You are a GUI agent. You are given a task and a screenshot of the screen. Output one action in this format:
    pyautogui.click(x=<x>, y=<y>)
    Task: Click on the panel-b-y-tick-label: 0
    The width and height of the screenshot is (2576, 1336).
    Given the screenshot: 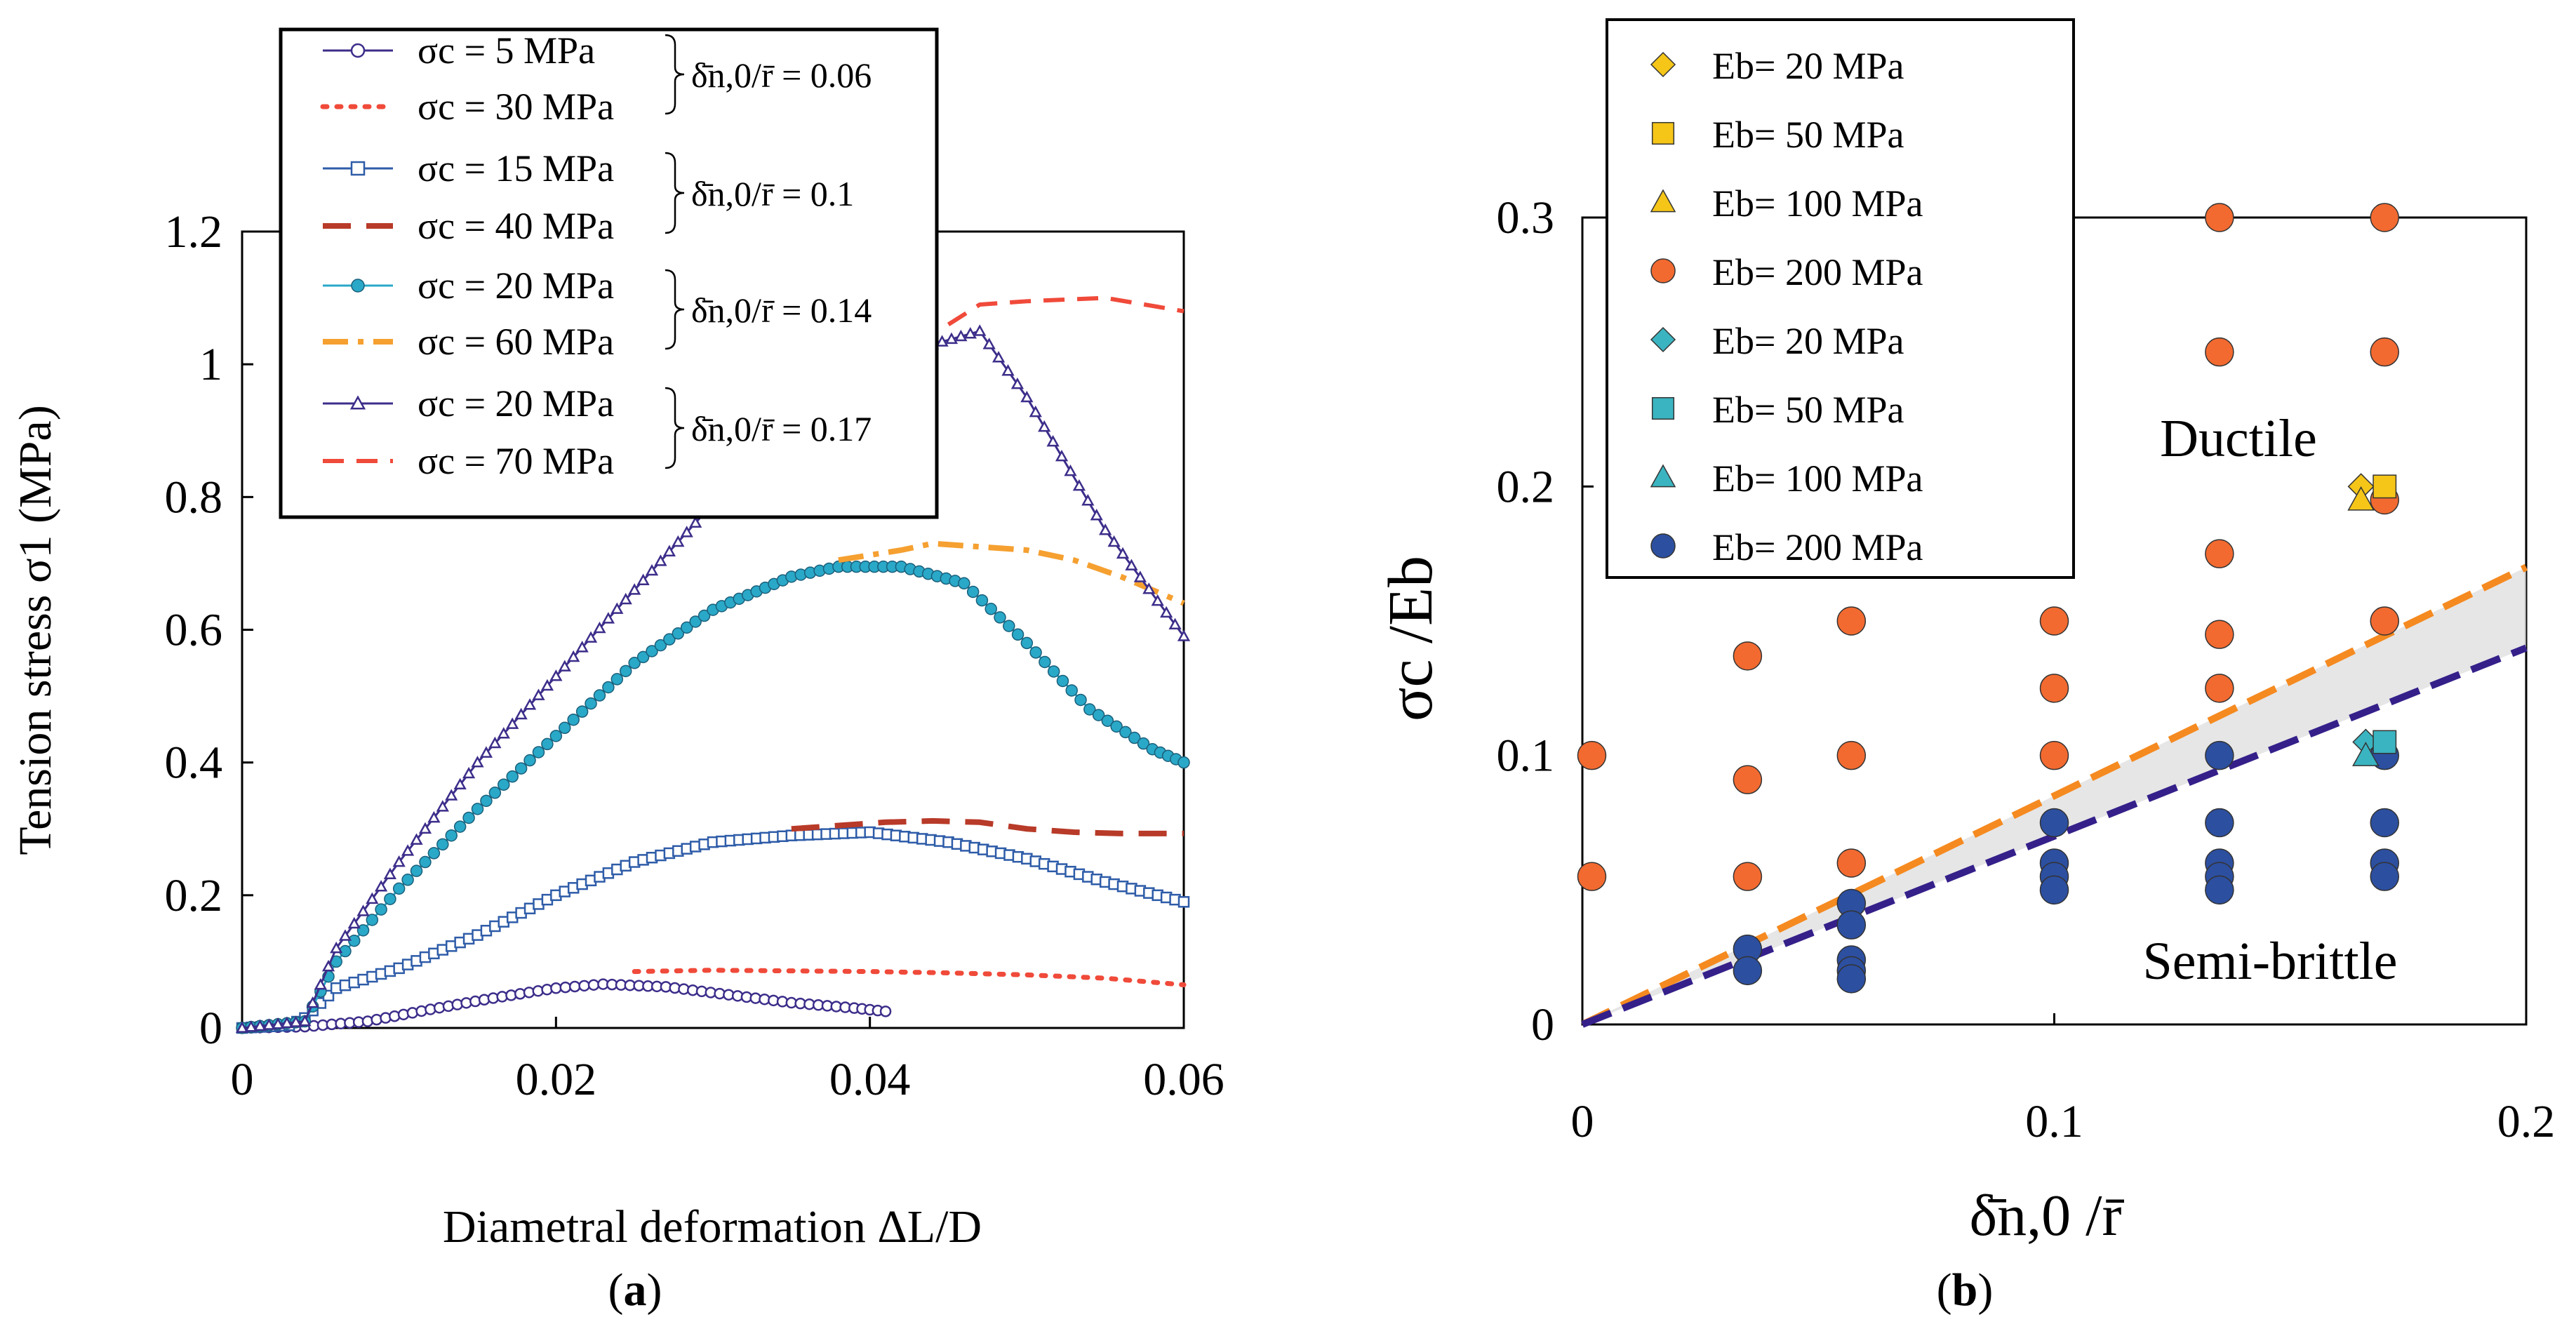 What is the action you would take?
    pyautogui.click(x=1543, y=1024)
    